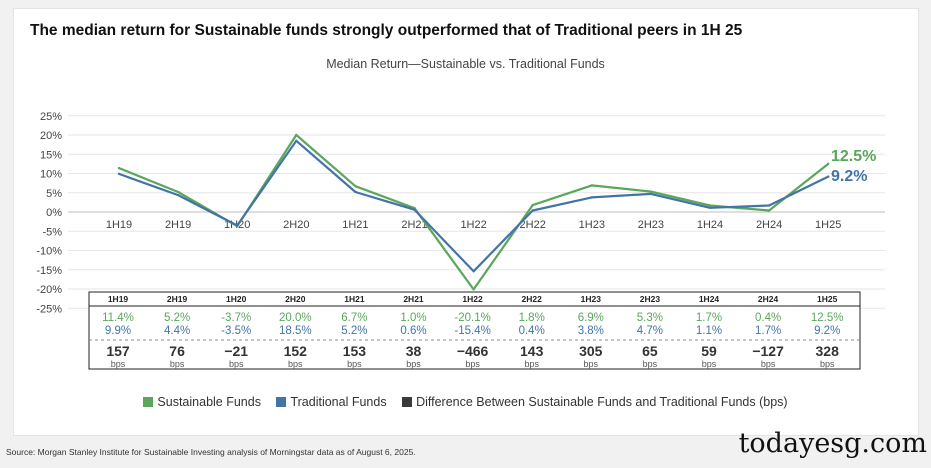 The image size is (931, 468). What do you see at coordinates (769, 225) in the screenshot?
I see `x-tick-label: 2H24` at bounding box center [769, 225].